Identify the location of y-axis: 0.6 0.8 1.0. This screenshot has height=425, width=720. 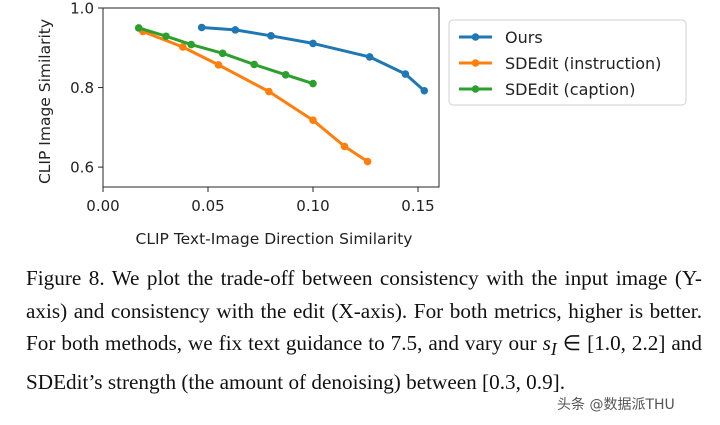
(86, 88).